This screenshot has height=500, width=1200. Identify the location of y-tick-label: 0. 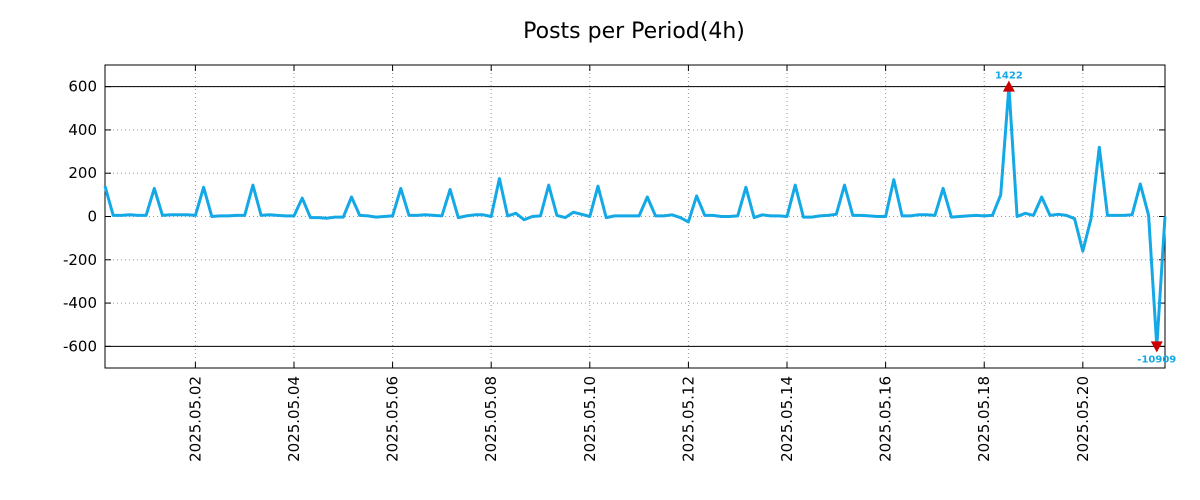
(92, 217).